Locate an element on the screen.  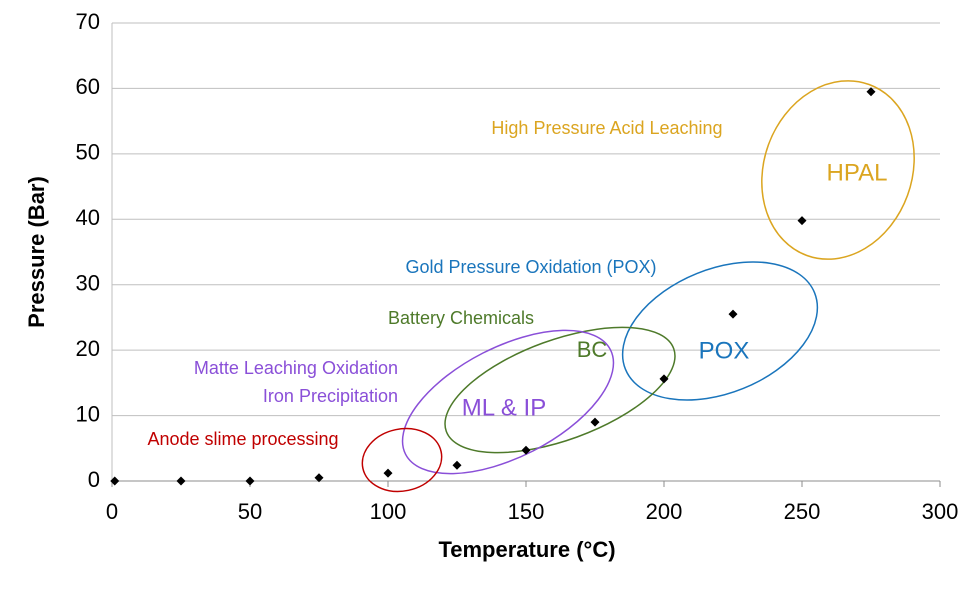
y-tick-label: 70 is located at coordinates (88, 21).